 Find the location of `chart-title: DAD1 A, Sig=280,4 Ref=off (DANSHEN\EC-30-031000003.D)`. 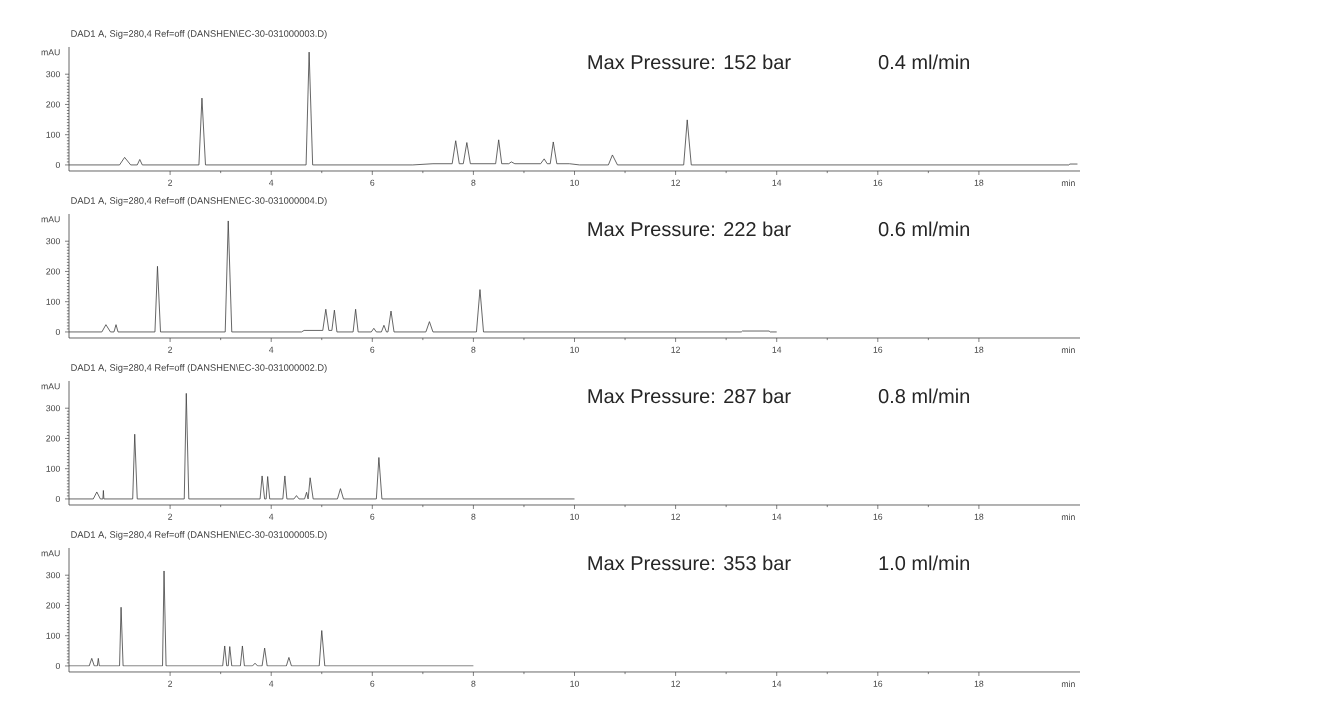

chart-title: DAD1 A, Sig=280,4 Ref=off (DANSHEN\EC-30-031000003.D) is located at coordinates (199, 34).